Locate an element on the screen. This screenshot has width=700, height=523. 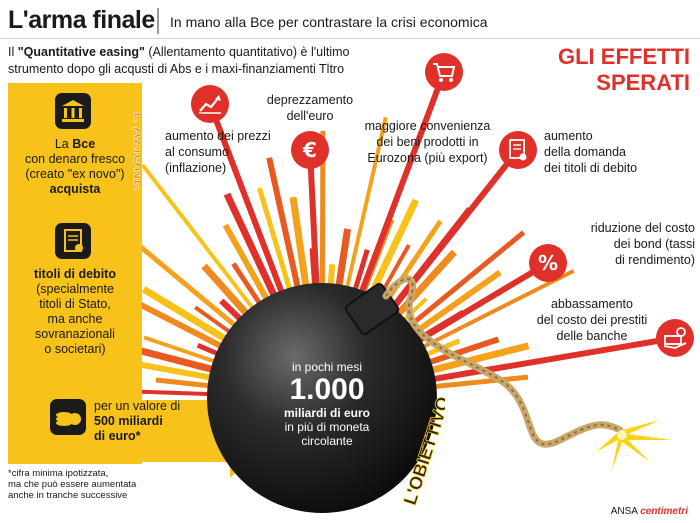
footnote-l3: anche in tranche successive is located at coordinates (68, 495).